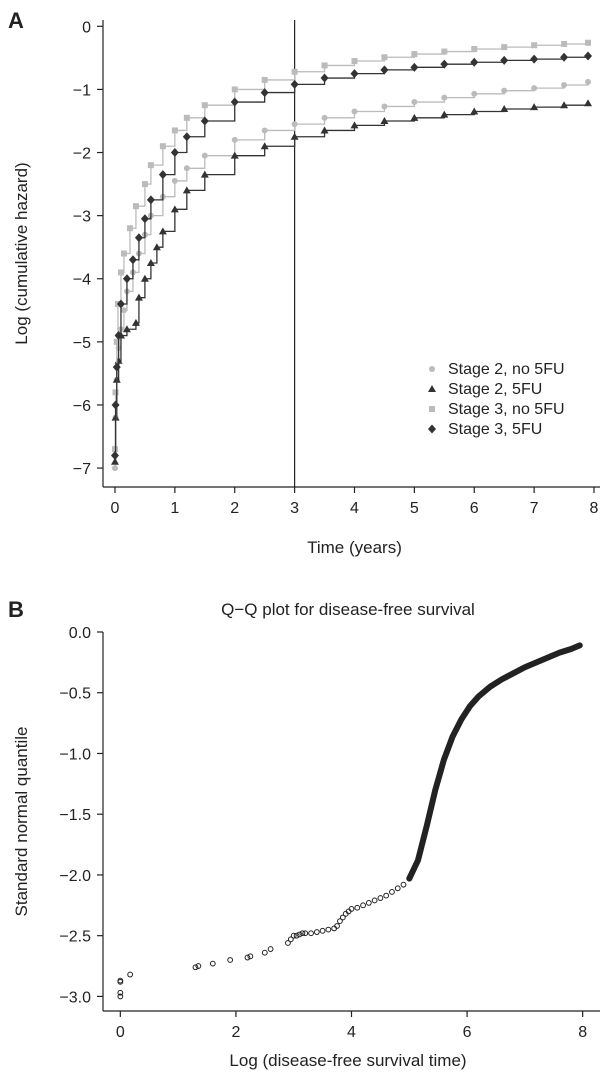 This screenshot has height=1072, width=604. Describe the element at coordinates (16, 609) in the screenshot. I see `panel-letter-b: B` at that location.